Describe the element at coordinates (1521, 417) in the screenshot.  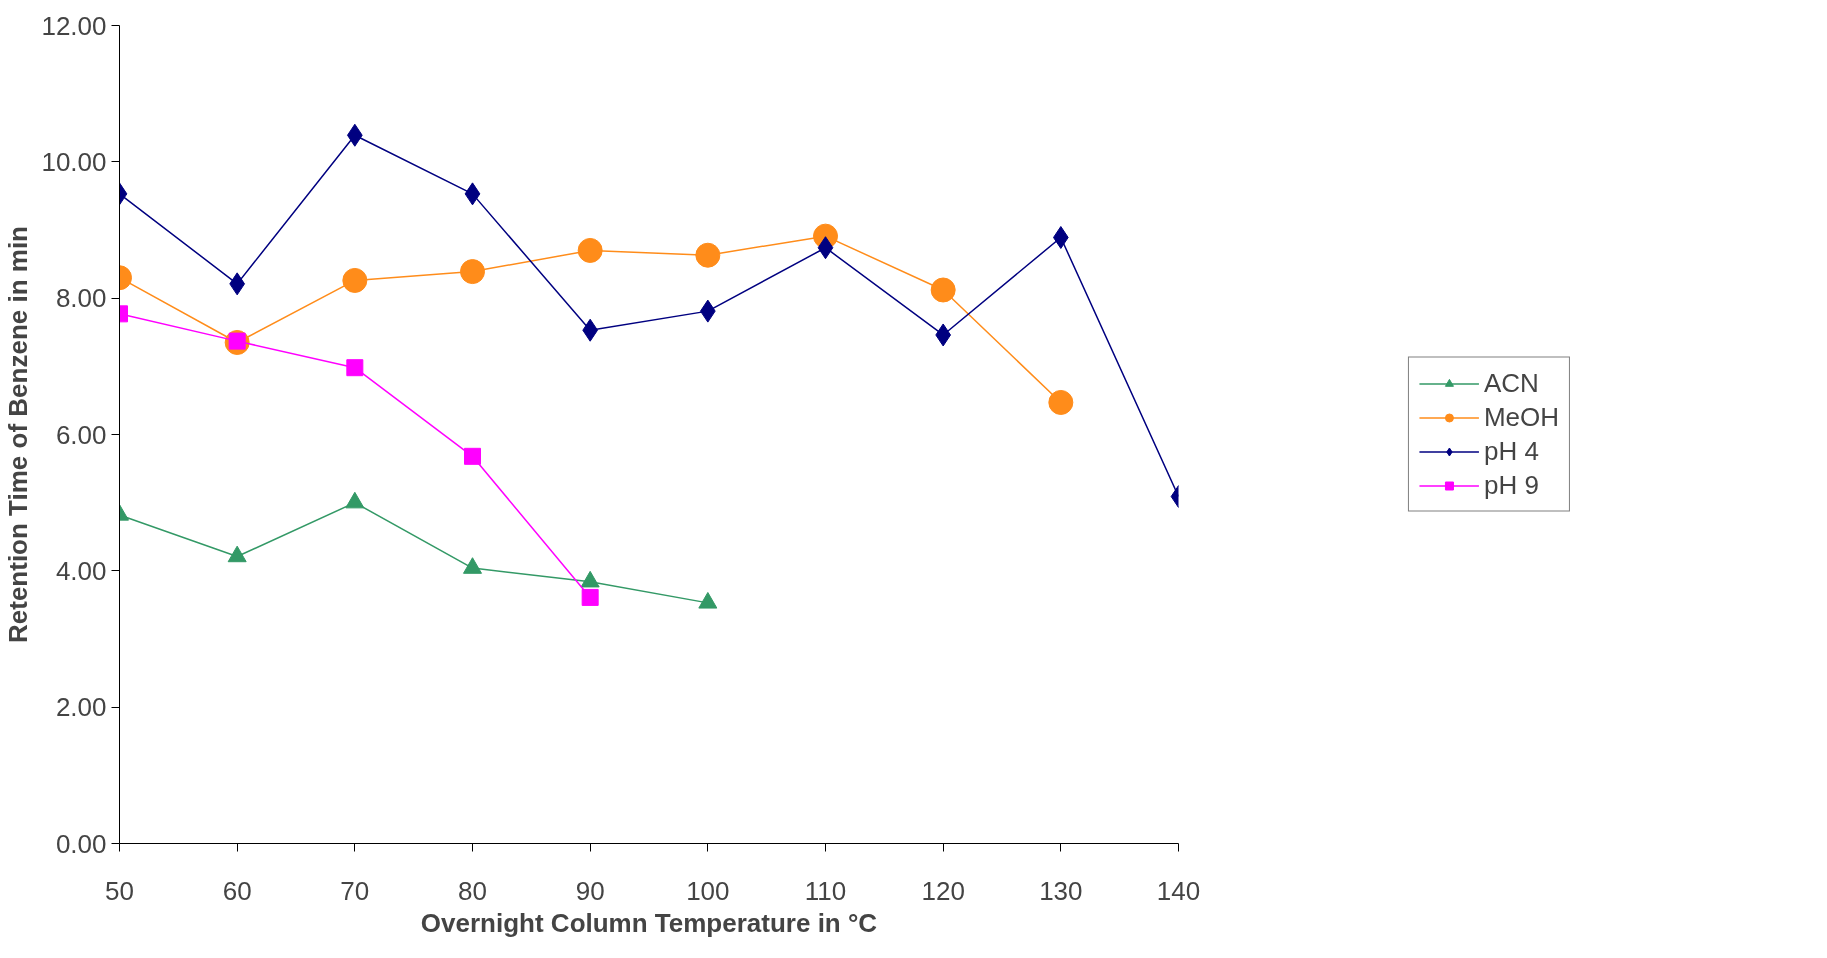
I see `legend-label: MeOH` at that location.